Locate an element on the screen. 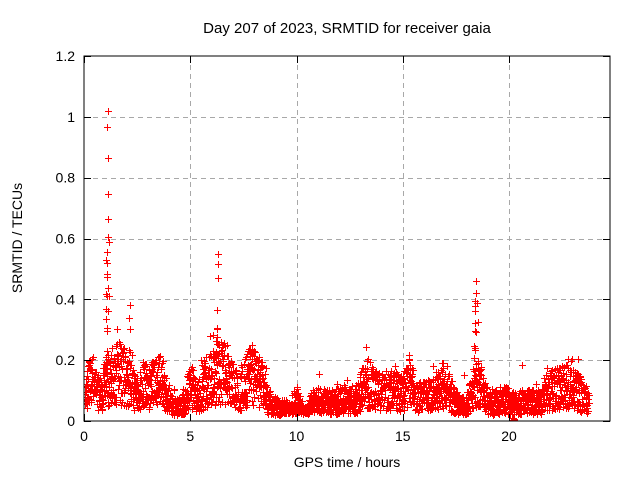 Image resolution: width=640 pixels, height=480 pixels. x-tick-label-10: 10 is located at coordinates (297, 436).